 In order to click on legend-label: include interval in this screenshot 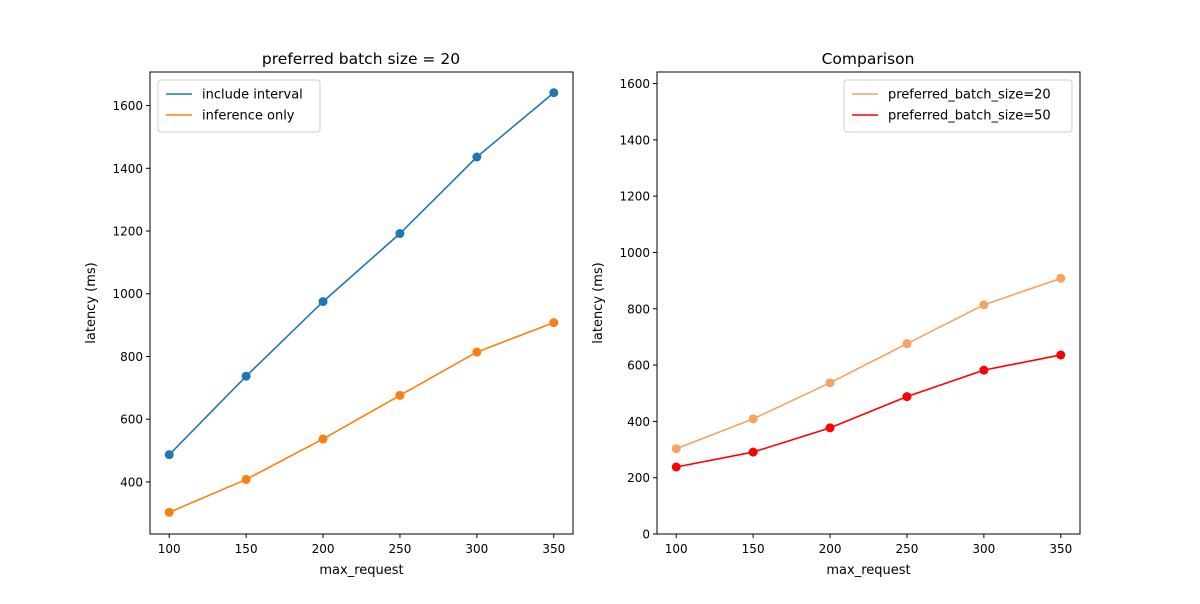, I will do `click(252, 95)`.